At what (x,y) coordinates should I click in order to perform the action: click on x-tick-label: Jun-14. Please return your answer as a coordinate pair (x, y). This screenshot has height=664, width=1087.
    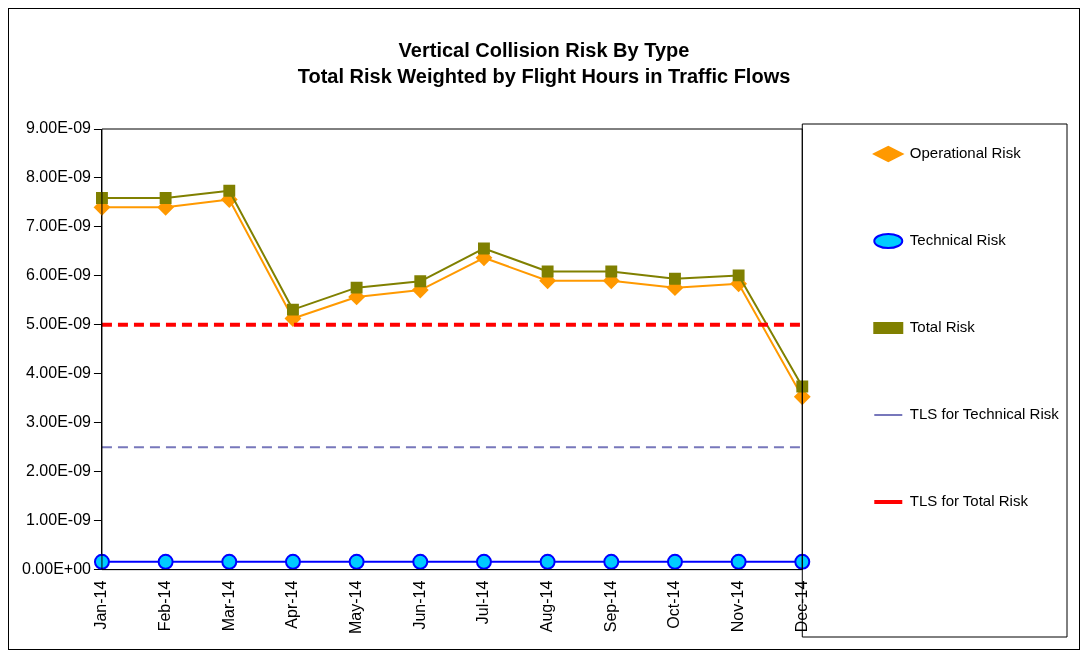
    Looking at the image, I should click on (419, 605).